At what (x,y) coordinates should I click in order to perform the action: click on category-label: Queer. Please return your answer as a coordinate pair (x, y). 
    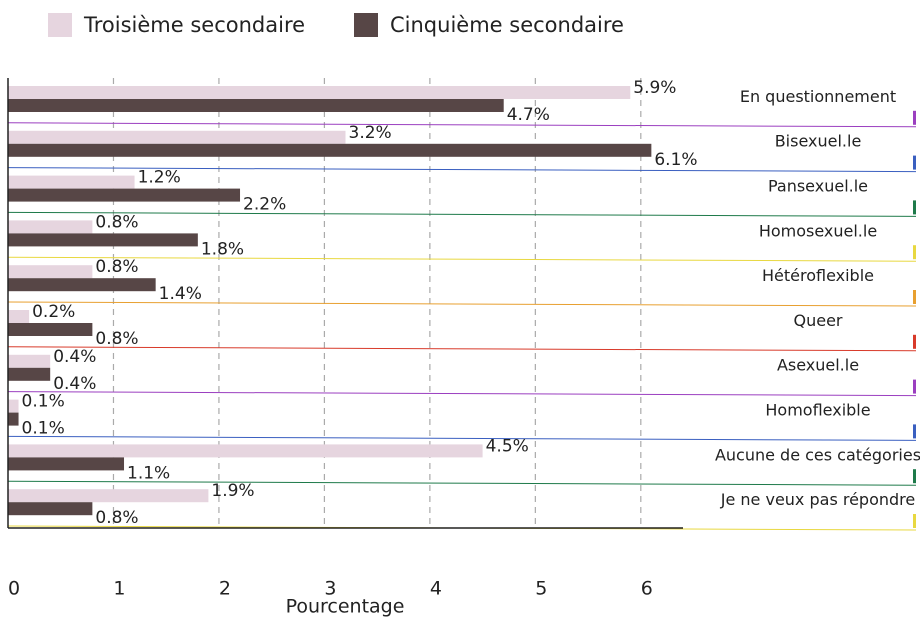
    Looking at the image, I should click on (818, 320).